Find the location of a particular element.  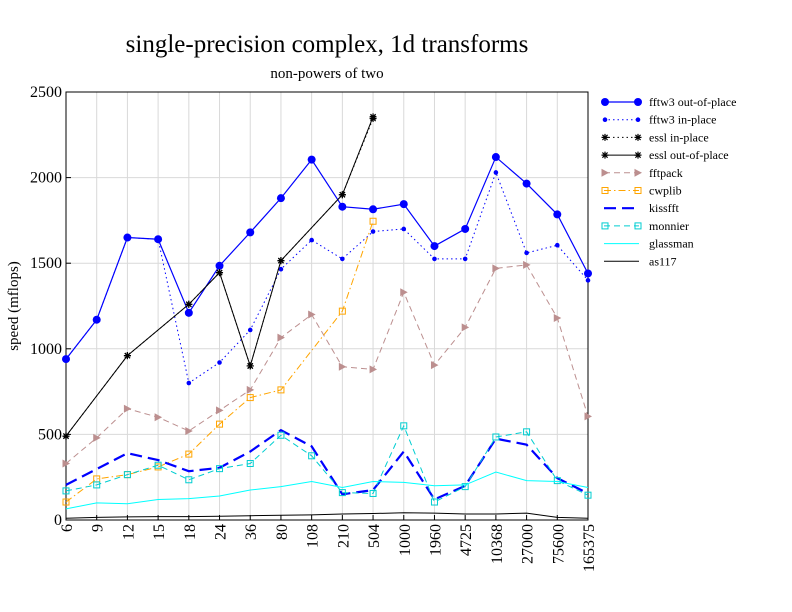

legend-marker-fftpack is located at coordinates (638, 172).